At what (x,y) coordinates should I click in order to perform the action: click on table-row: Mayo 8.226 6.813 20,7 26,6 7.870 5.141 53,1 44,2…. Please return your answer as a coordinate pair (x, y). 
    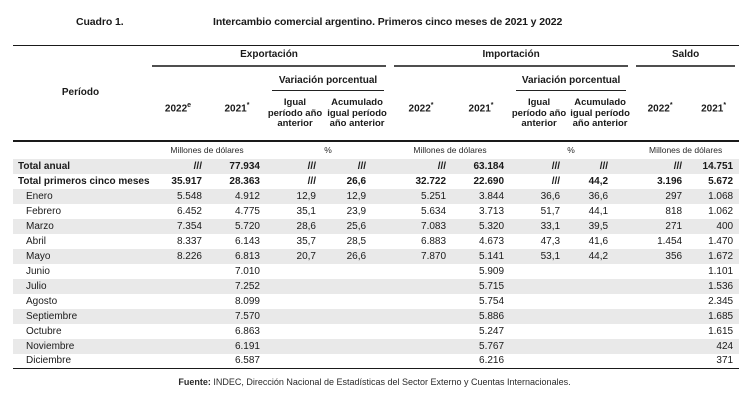
    Looking at the image, I should click on (376, 256).